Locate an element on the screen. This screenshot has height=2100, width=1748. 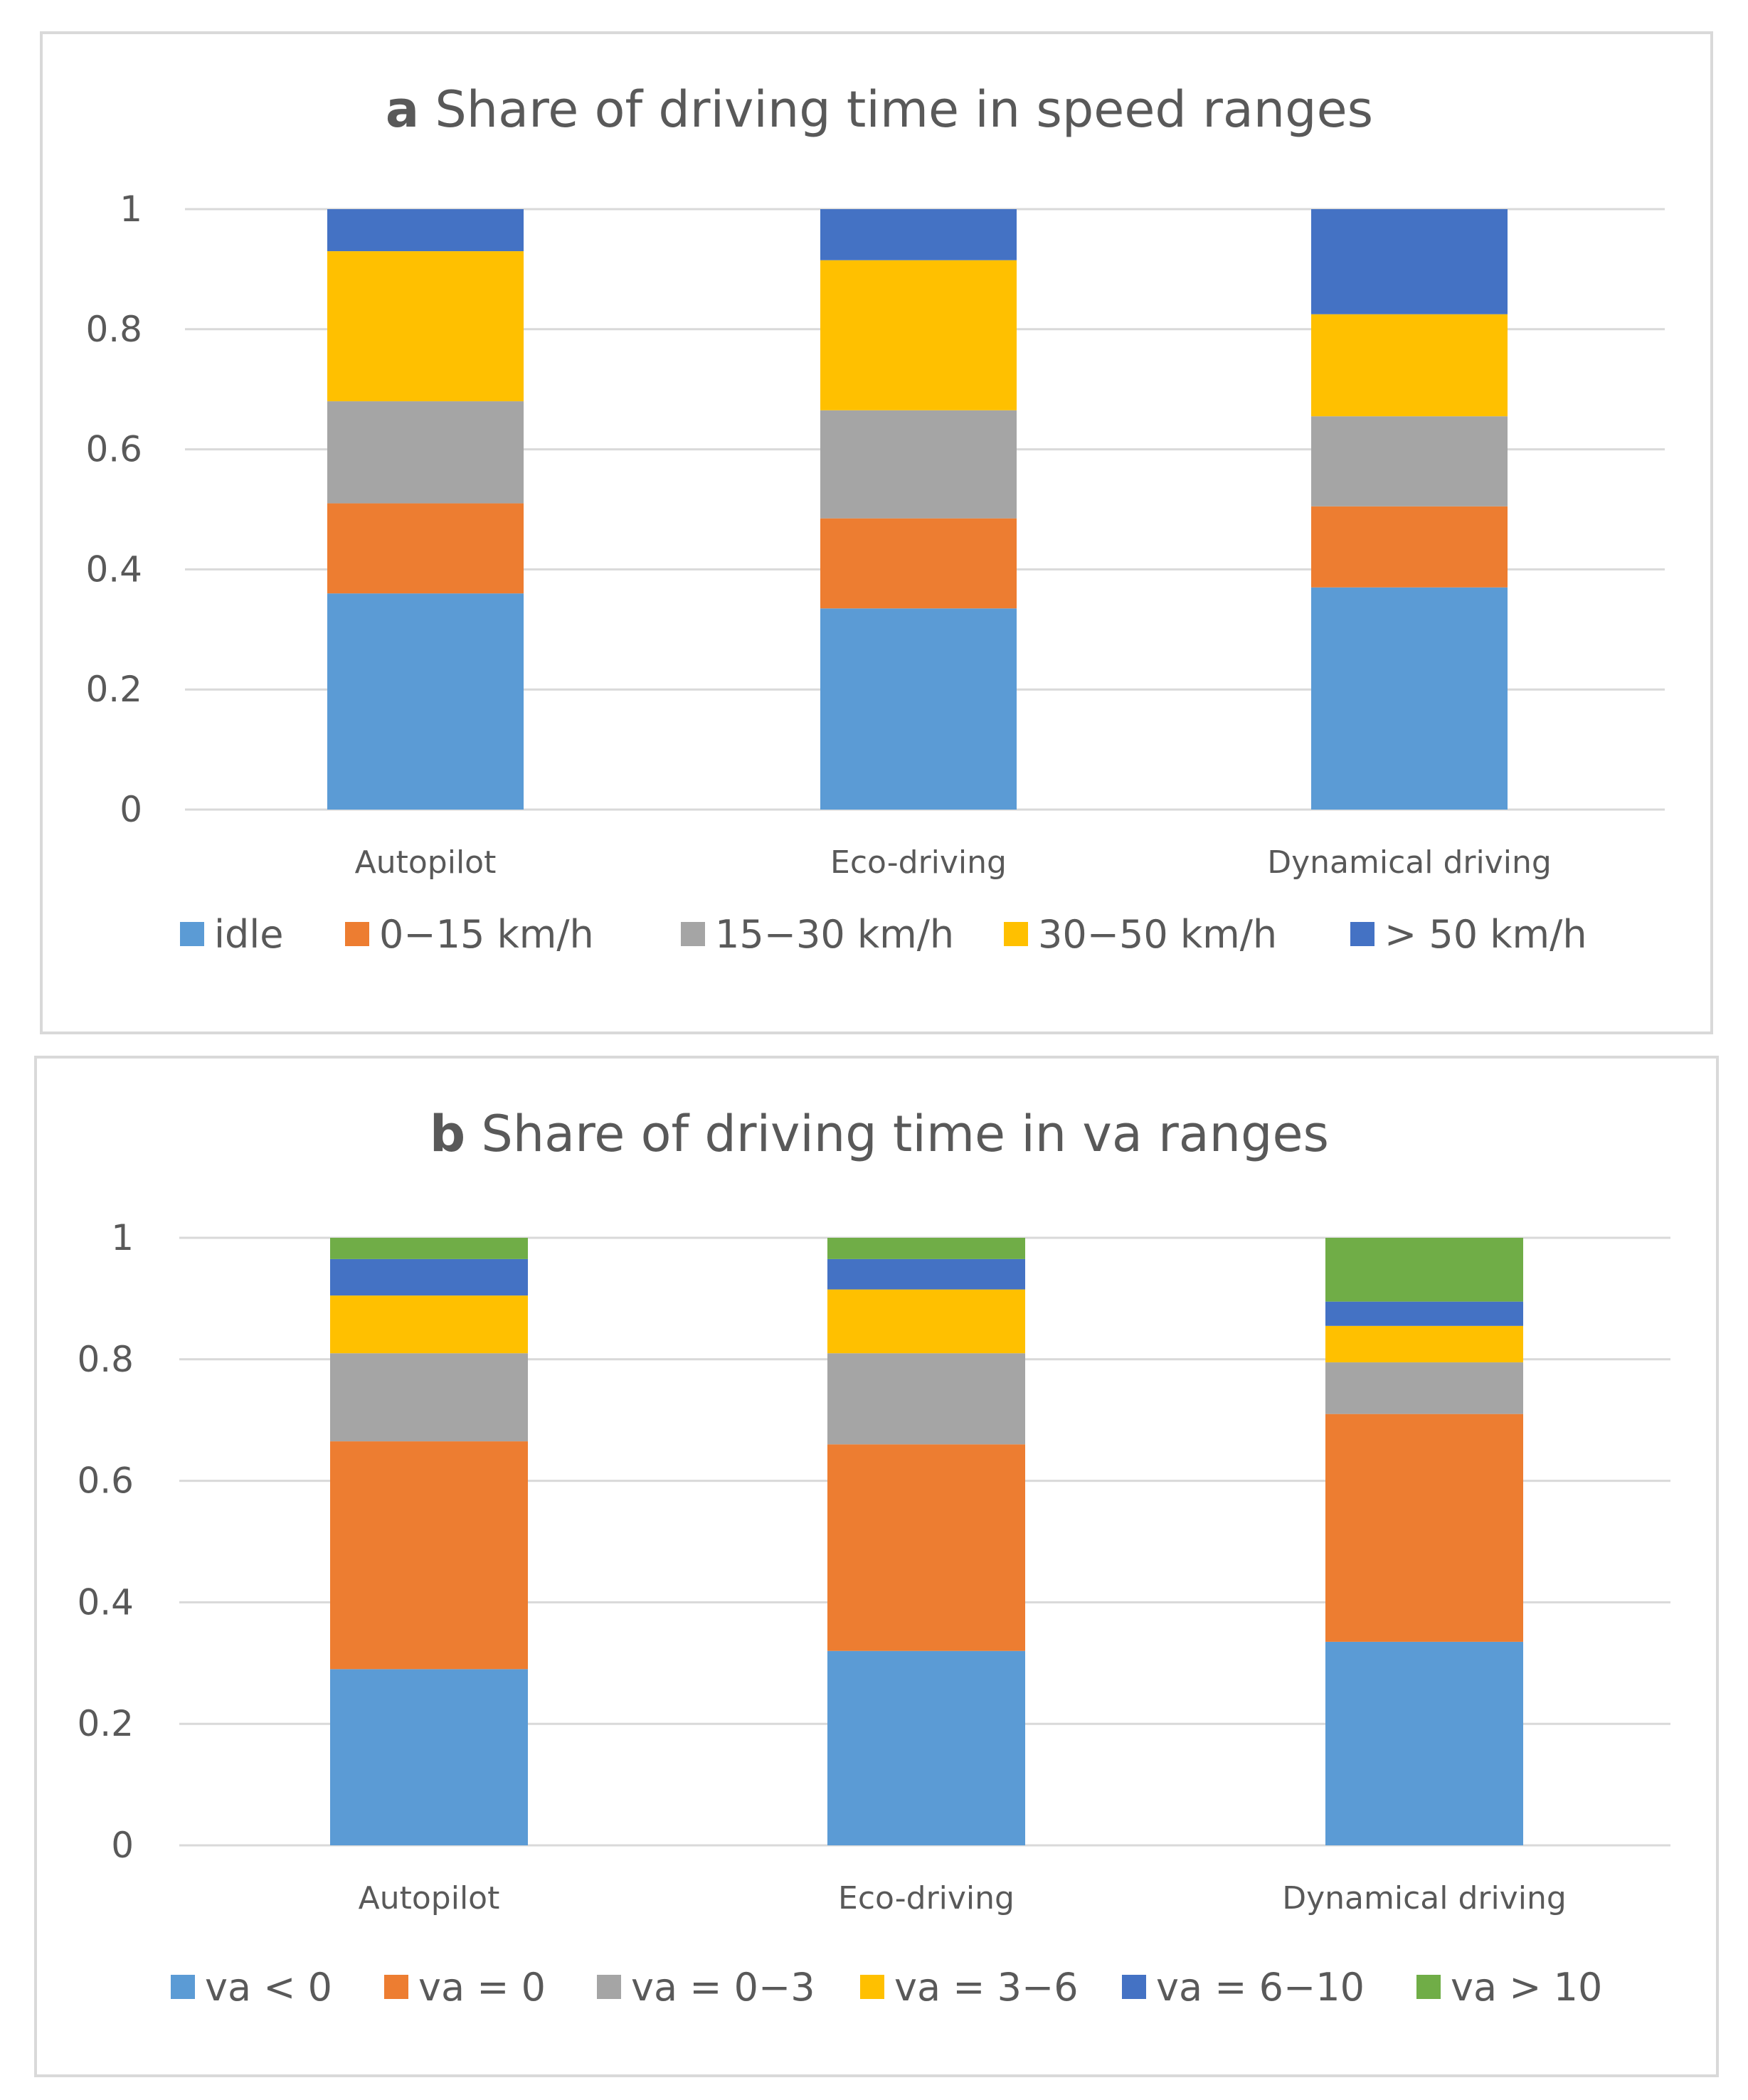
chart-a-legend-label: > 50 km/h is located at coordinates (1485, 934).